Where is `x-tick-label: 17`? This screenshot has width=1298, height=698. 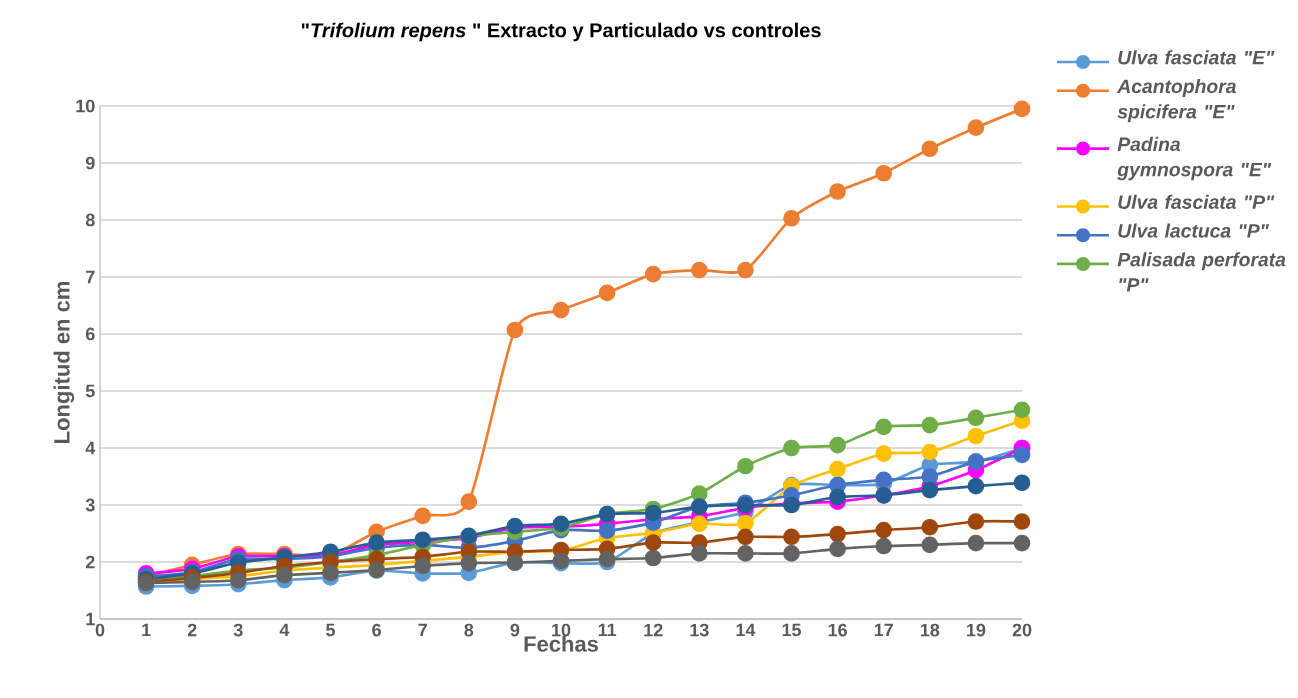 x-tick-label: 17 is located at coordinates (883, 630).